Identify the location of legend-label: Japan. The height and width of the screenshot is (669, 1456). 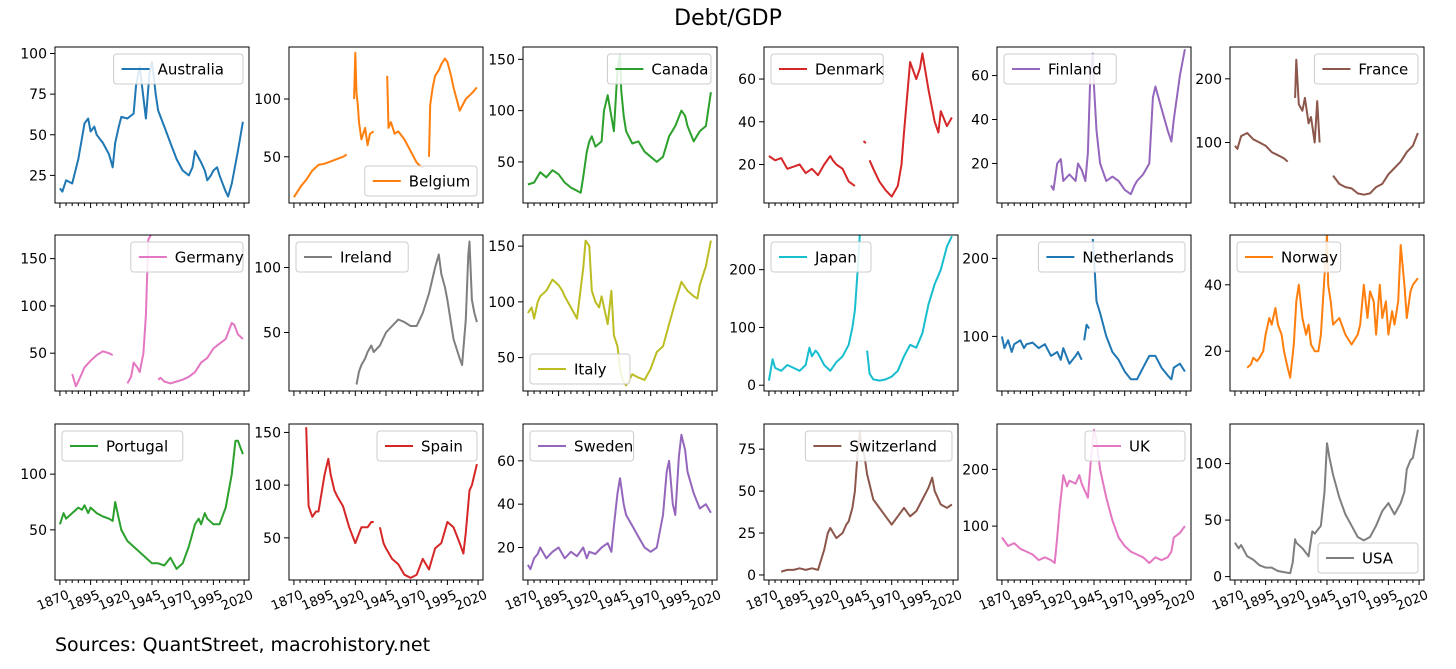
(835, 258).